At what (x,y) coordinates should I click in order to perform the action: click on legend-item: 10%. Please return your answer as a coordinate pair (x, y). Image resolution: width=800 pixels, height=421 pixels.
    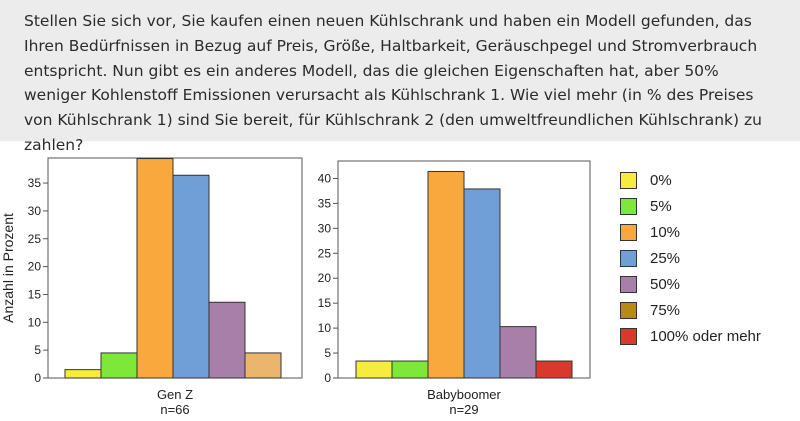
    Looking at the image, I should click on (690, 232).